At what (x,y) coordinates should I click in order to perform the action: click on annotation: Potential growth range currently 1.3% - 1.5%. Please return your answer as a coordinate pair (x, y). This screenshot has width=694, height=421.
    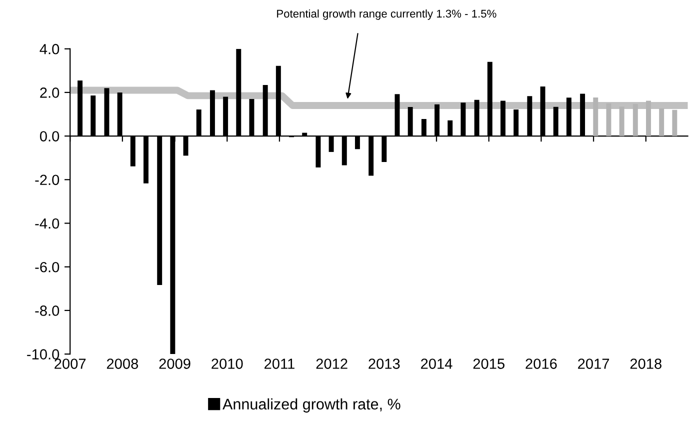
    Looking at the image, I should click on (386, 14).